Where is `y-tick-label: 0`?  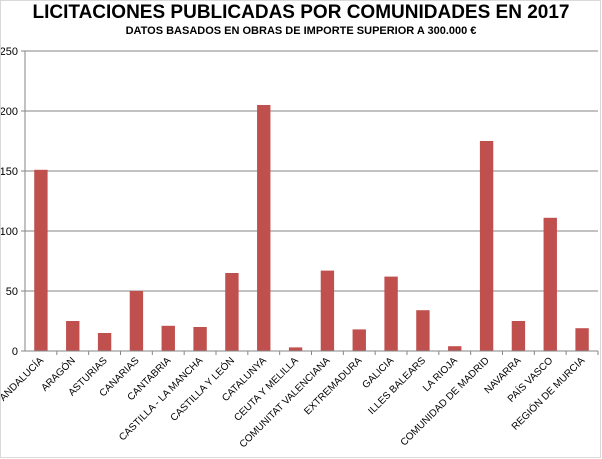 y-tick-label: 0 is located at coordinates (15, 352).